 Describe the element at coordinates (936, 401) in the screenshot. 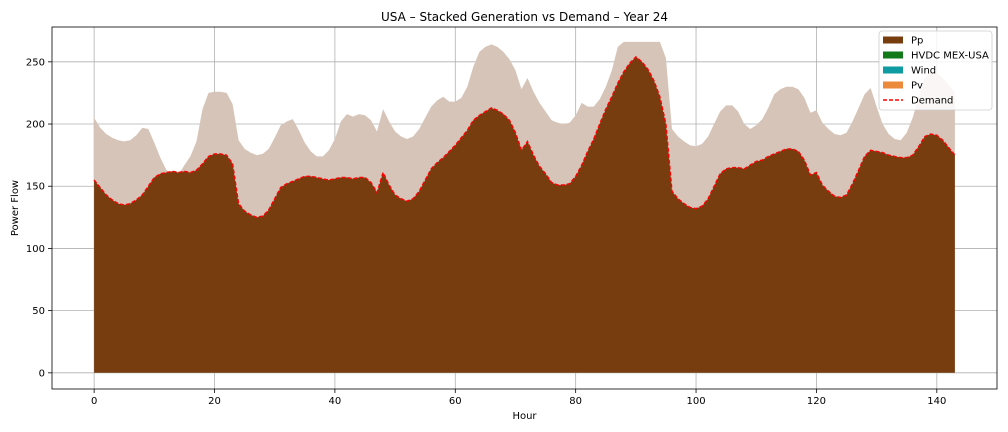

I see `x-tick-label: 140` at that location.